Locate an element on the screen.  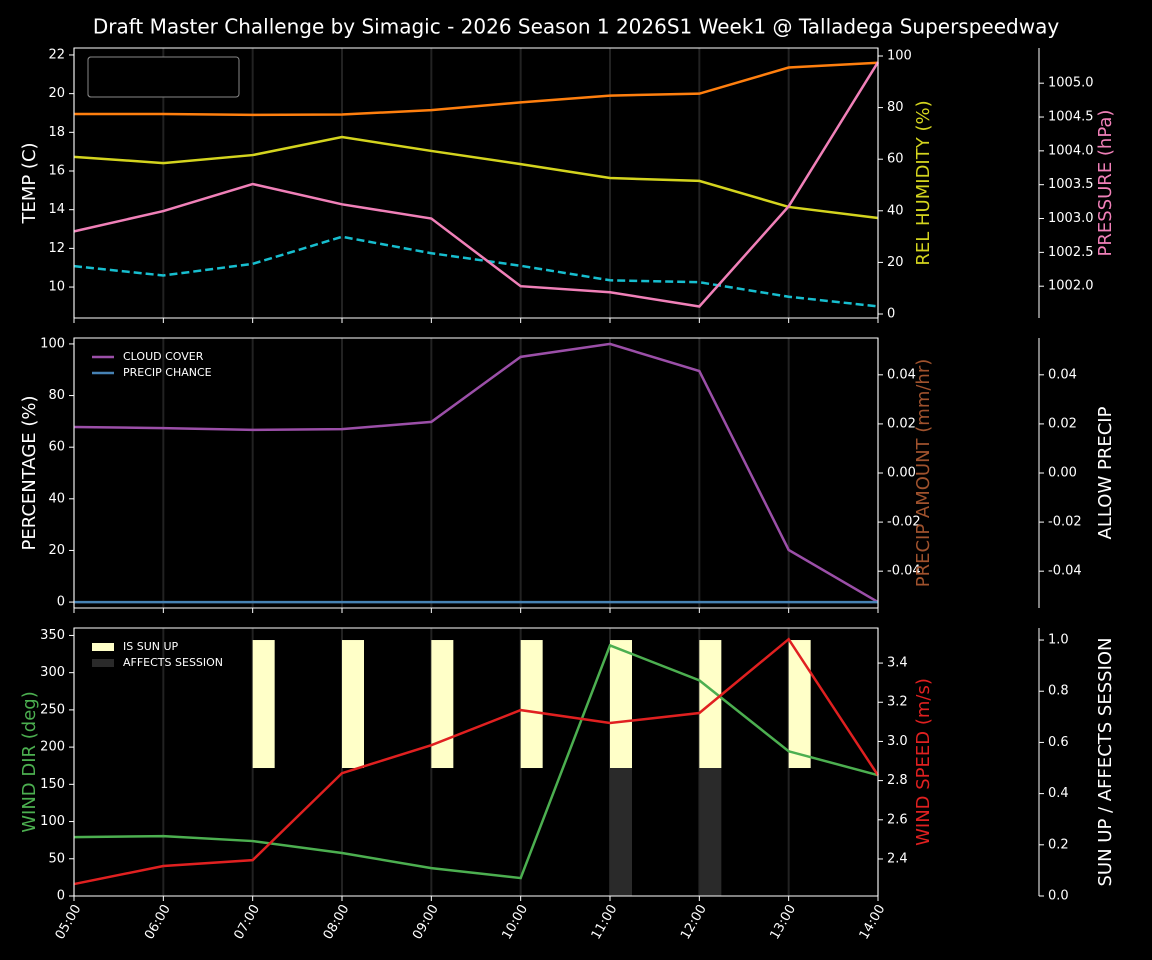
y-axis-label: TEMP (C) is located at coordinates (29, 183).